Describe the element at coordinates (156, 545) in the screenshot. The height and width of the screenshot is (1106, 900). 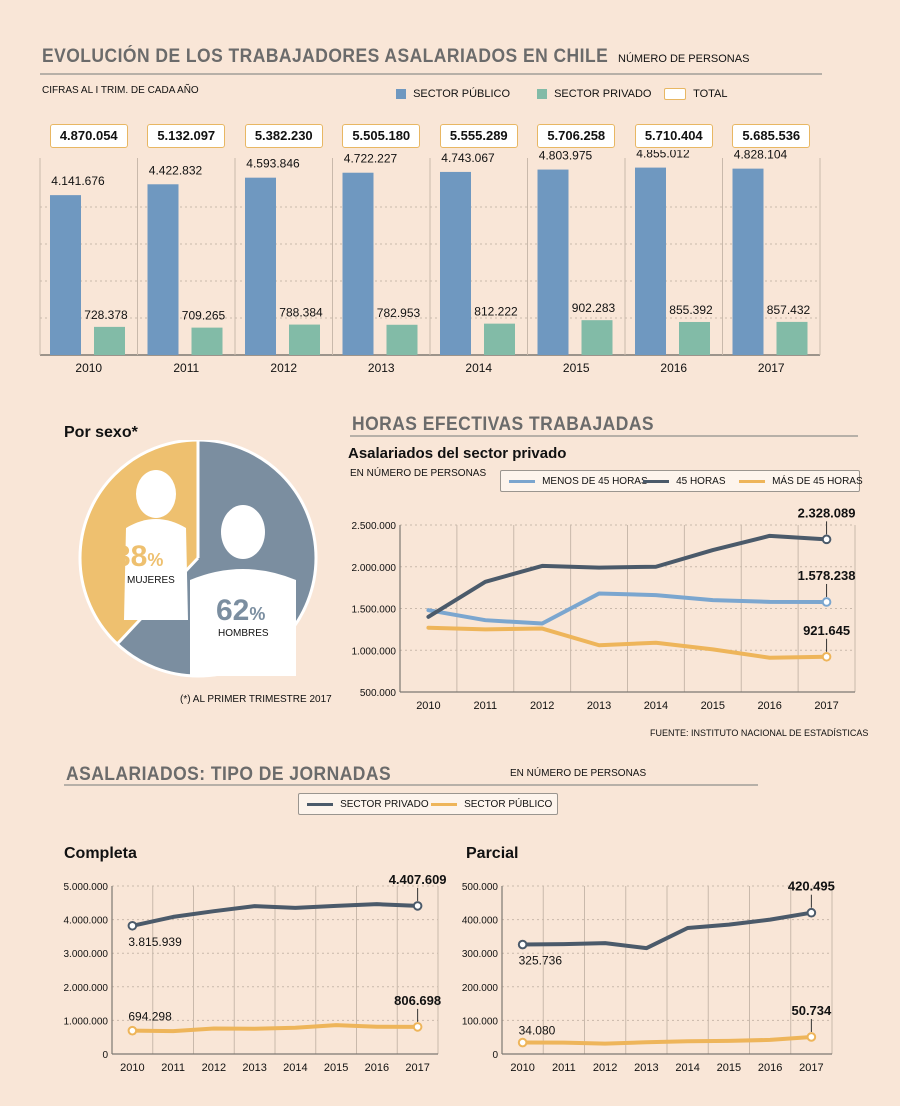
I see `woman-icon` at that location.